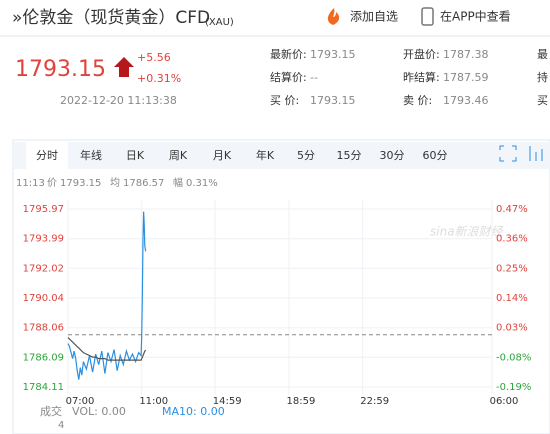  Describe the element at coordinates (475, 16) in the screenshot. I see `open-app: 在APP中查看` at that location.